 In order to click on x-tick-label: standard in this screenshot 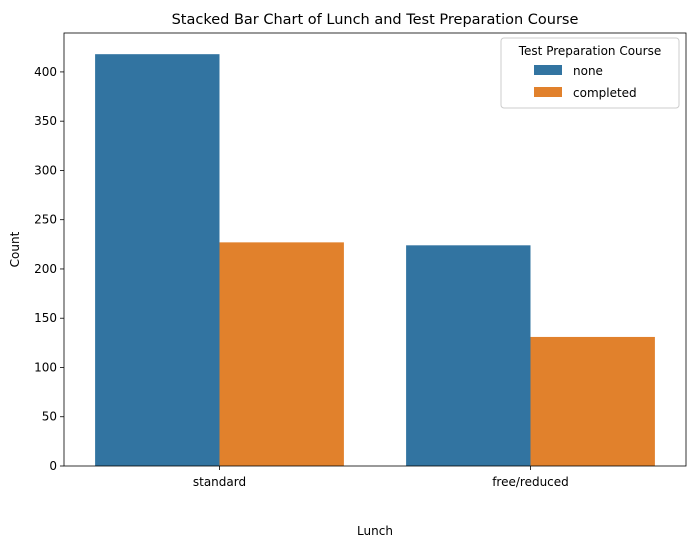, I will do `click(219, 482)`.